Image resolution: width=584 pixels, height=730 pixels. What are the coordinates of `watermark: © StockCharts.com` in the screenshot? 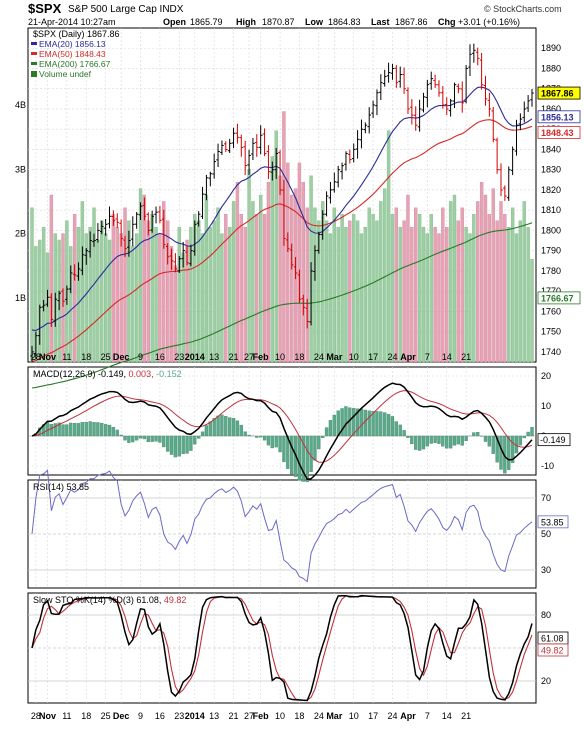 It's located at (523, 9).